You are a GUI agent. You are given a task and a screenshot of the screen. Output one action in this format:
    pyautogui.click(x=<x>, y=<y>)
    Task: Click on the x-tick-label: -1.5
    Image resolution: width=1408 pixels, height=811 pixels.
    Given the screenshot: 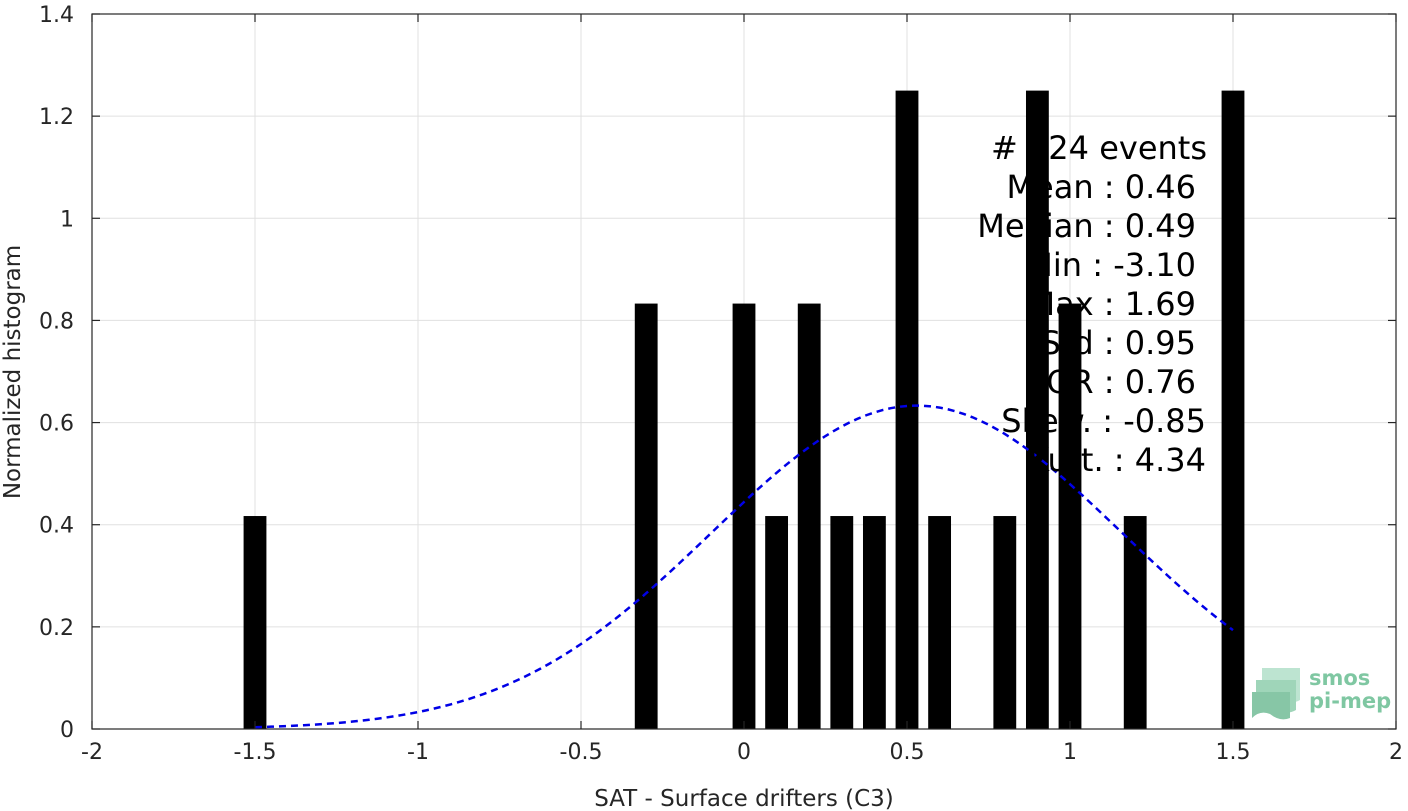 What is the action you would take?
    pyautogui.click(x=255, y=752)
    